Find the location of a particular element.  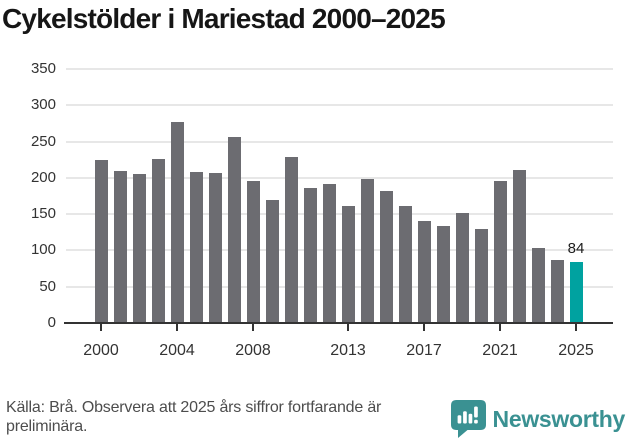

bar-2011 is located at coordinates (310, 255).